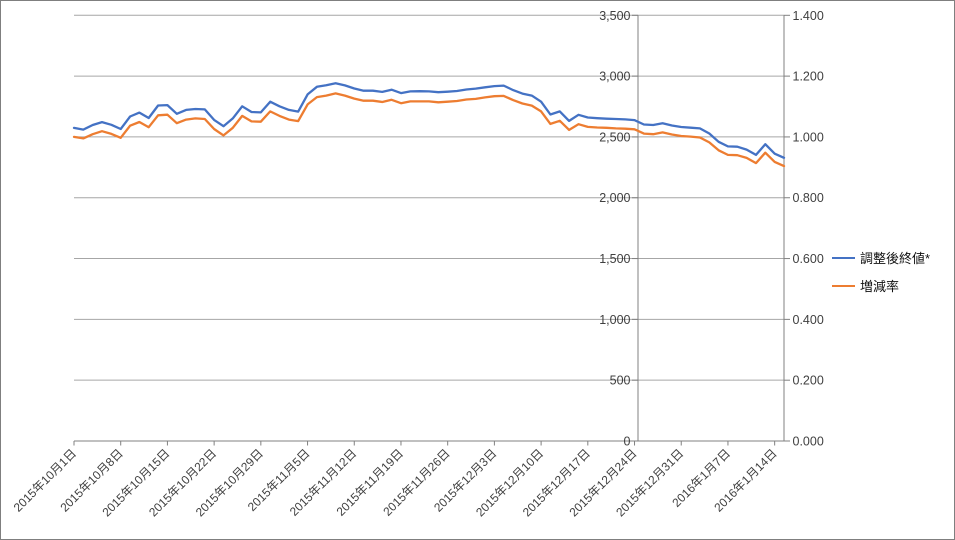 This screenshot has width=955, height=540. What do you see at coordinates (620, 381) in the screenshot?
I see `left-axis-label: 500` at bounding box center [620, 381].